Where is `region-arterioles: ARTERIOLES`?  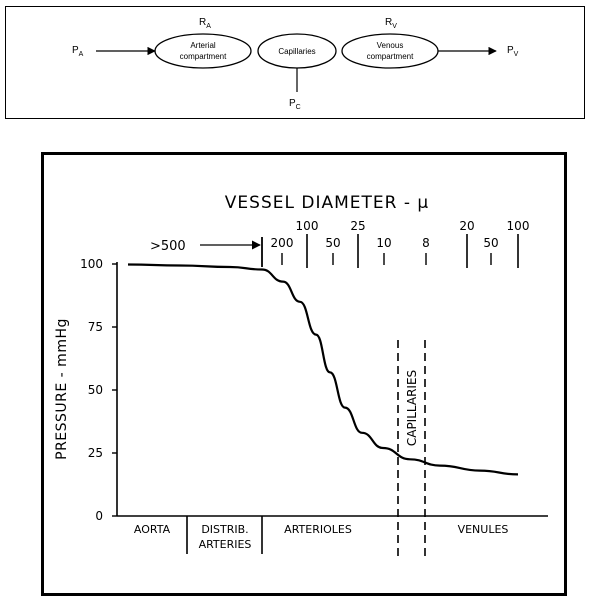
region-arterioles: ARTERIOLES is located at coordinates (318, 529).